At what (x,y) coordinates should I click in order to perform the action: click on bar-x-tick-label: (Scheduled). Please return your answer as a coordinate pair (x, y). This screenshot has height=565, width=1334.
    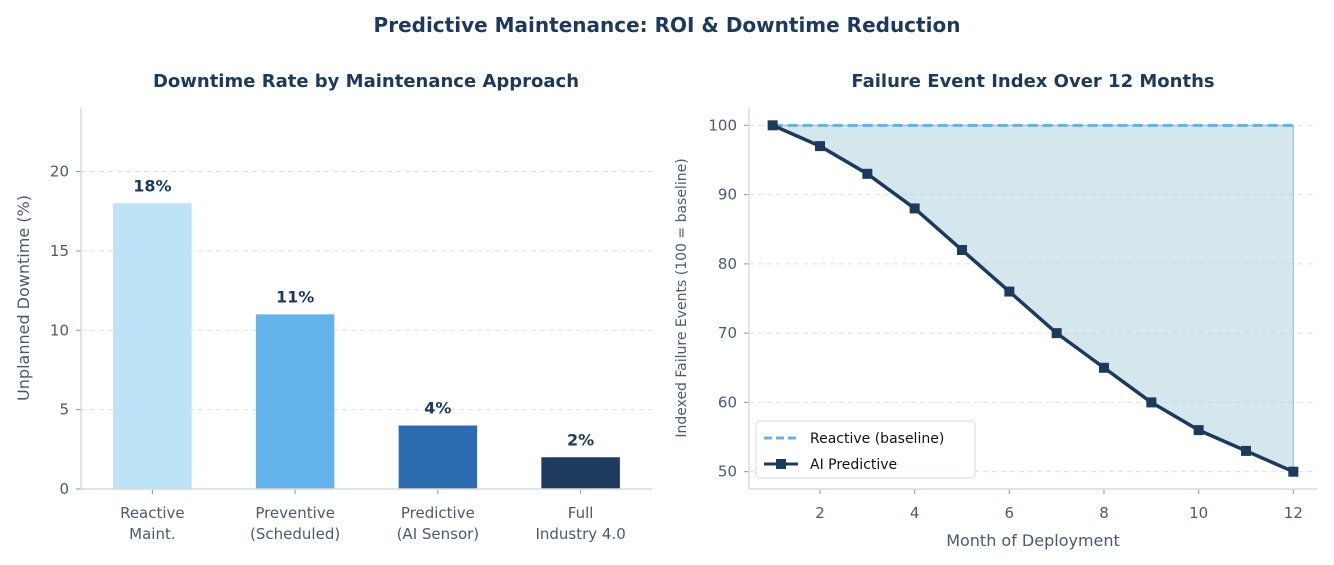
    Looking at the image, I should click on (295, 534).